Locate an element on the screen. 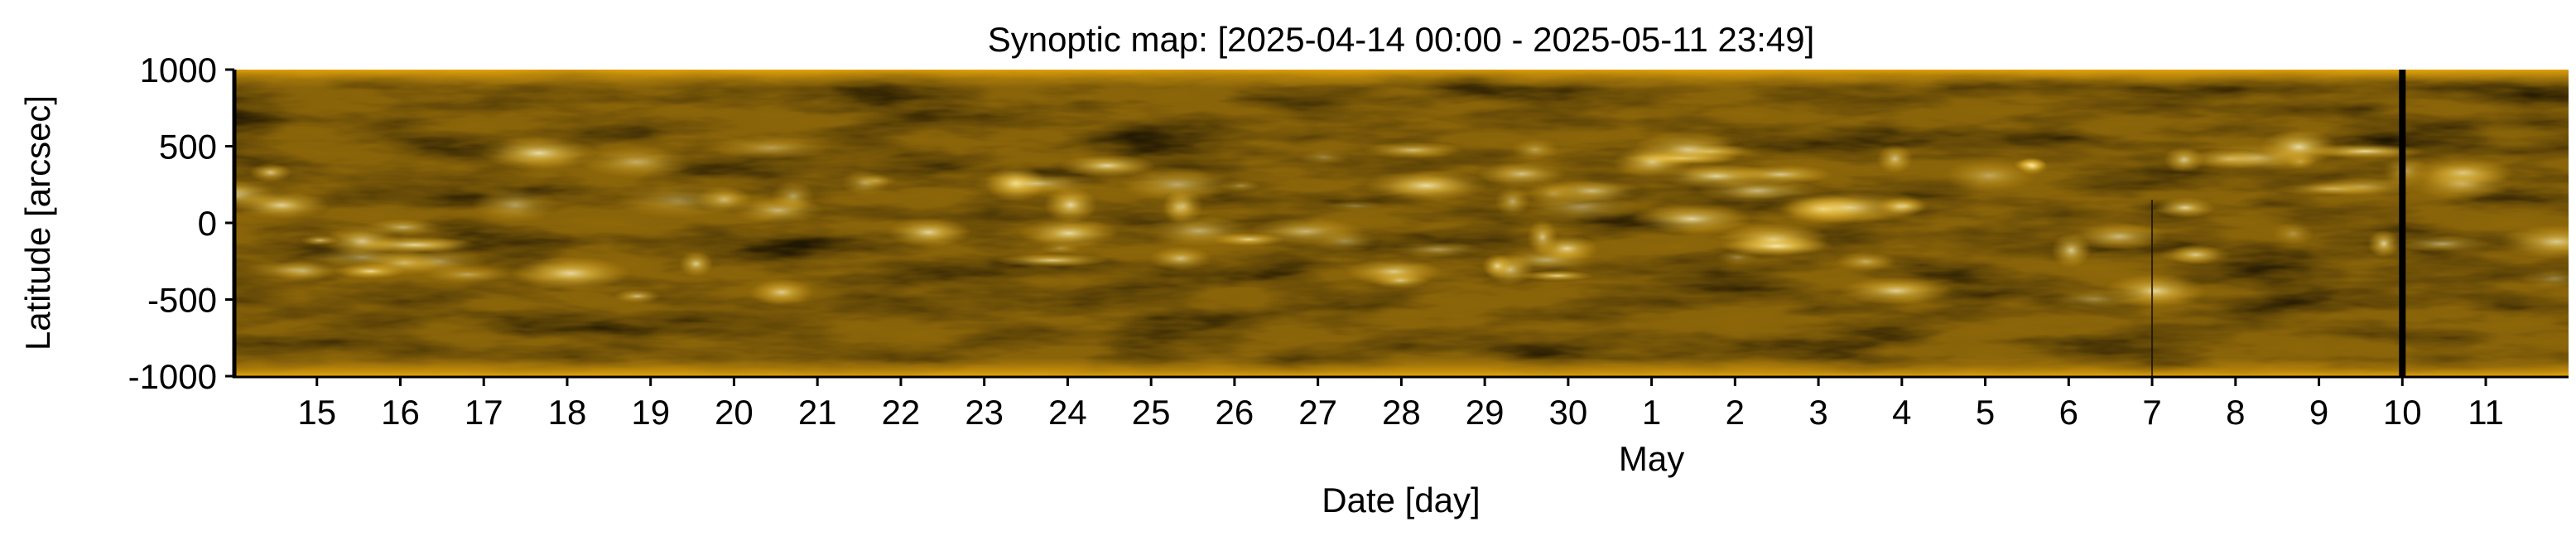 Image resolution: width=2576 pixels, height=546 pixels. x-tick-label: 9 is located at coordinates (2318, 412).